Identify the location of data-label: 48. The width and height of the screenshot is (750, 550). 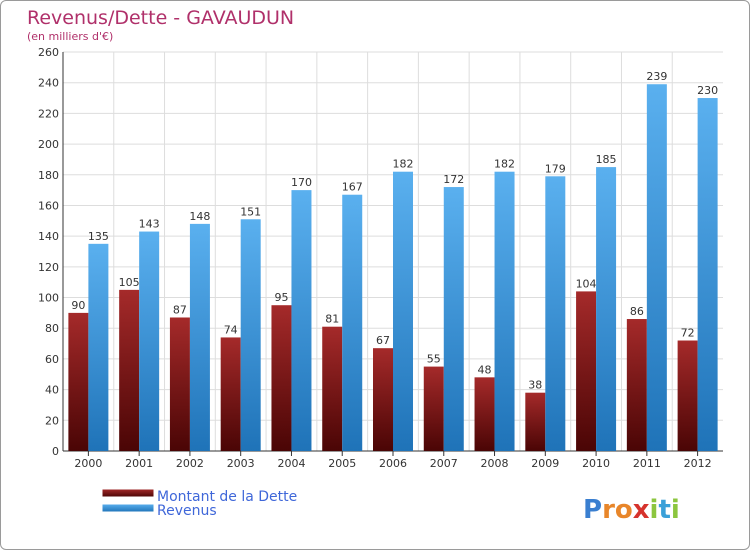
(485, 369).